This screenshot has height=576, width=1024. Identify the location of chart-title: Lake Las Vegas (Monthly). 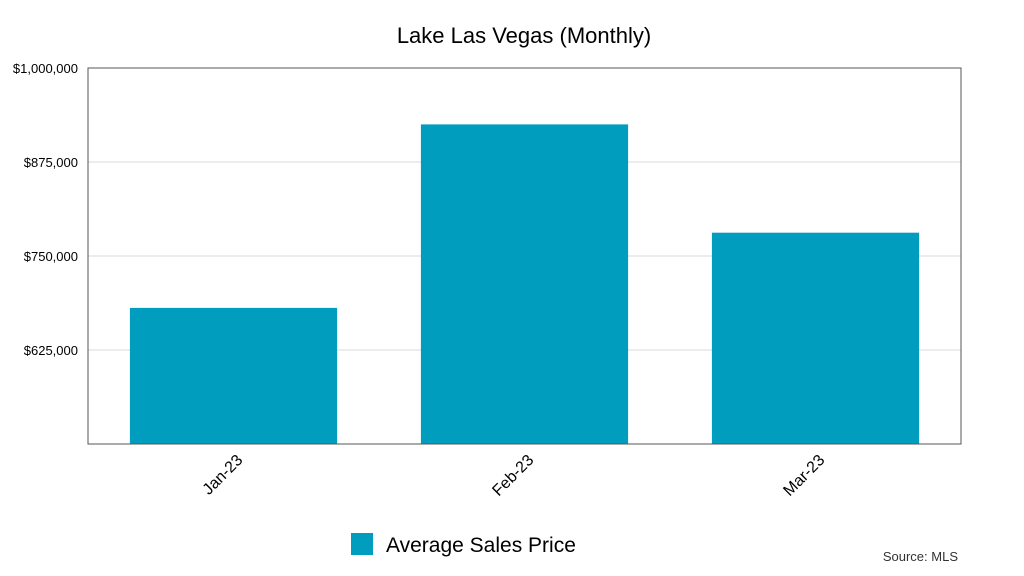
(524, 35).